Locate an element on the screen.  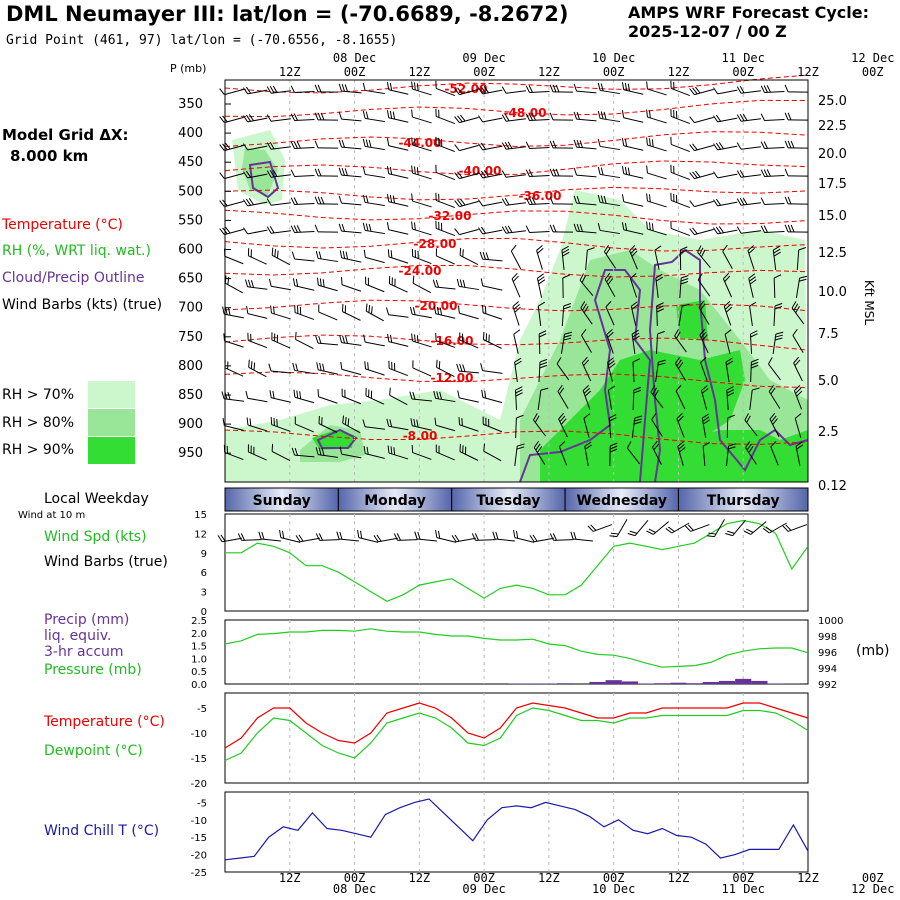
windchill-tick-label: -25 is located at coordinates (199, 873).